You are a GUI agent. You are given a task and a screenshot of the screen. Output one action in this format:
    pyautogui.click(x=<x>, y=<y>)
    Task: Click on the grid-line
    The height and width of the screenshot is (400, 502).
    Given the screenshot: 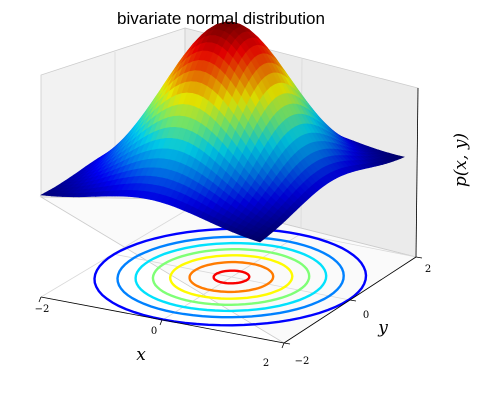 What is the action you would take?
    pyautogui.click(x=231, y=277)
    